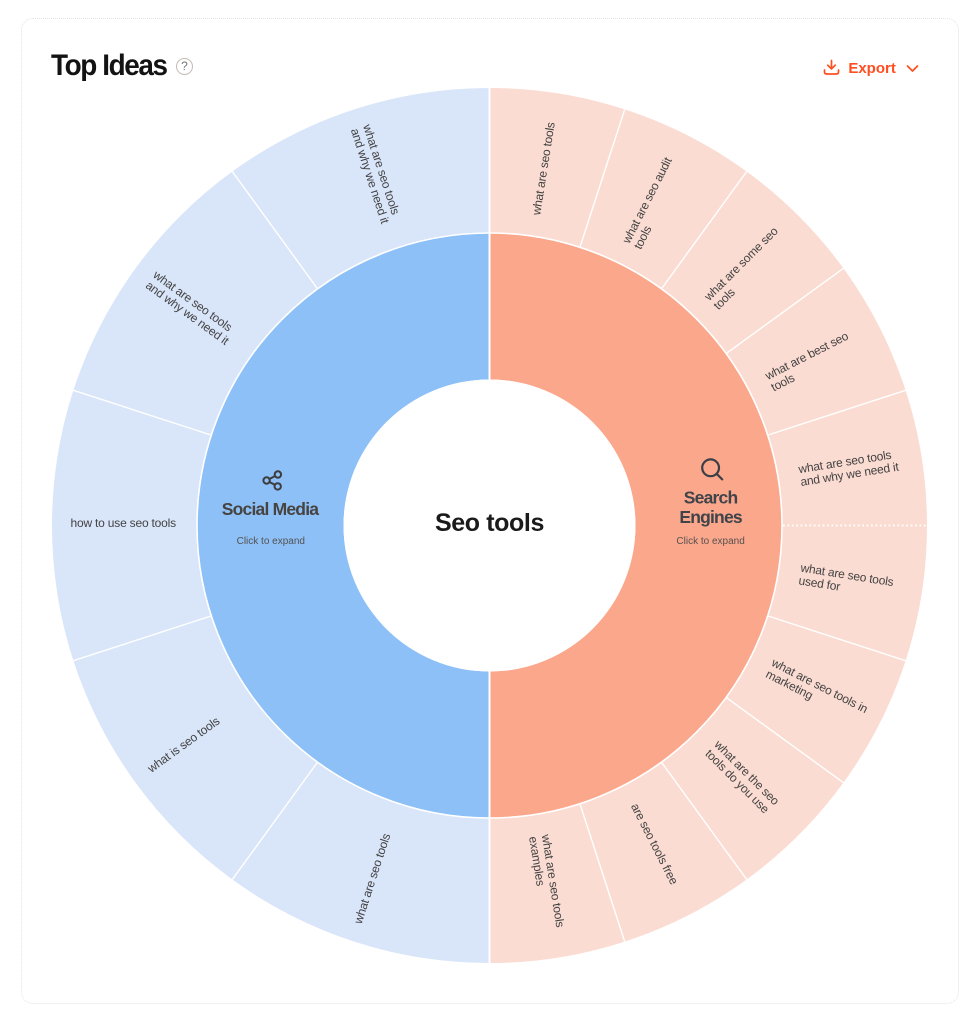  What do you see at coordinates (270, 509) in the screenshot?
I see `svg-text: Social Media` at bounding box center [270, 509].